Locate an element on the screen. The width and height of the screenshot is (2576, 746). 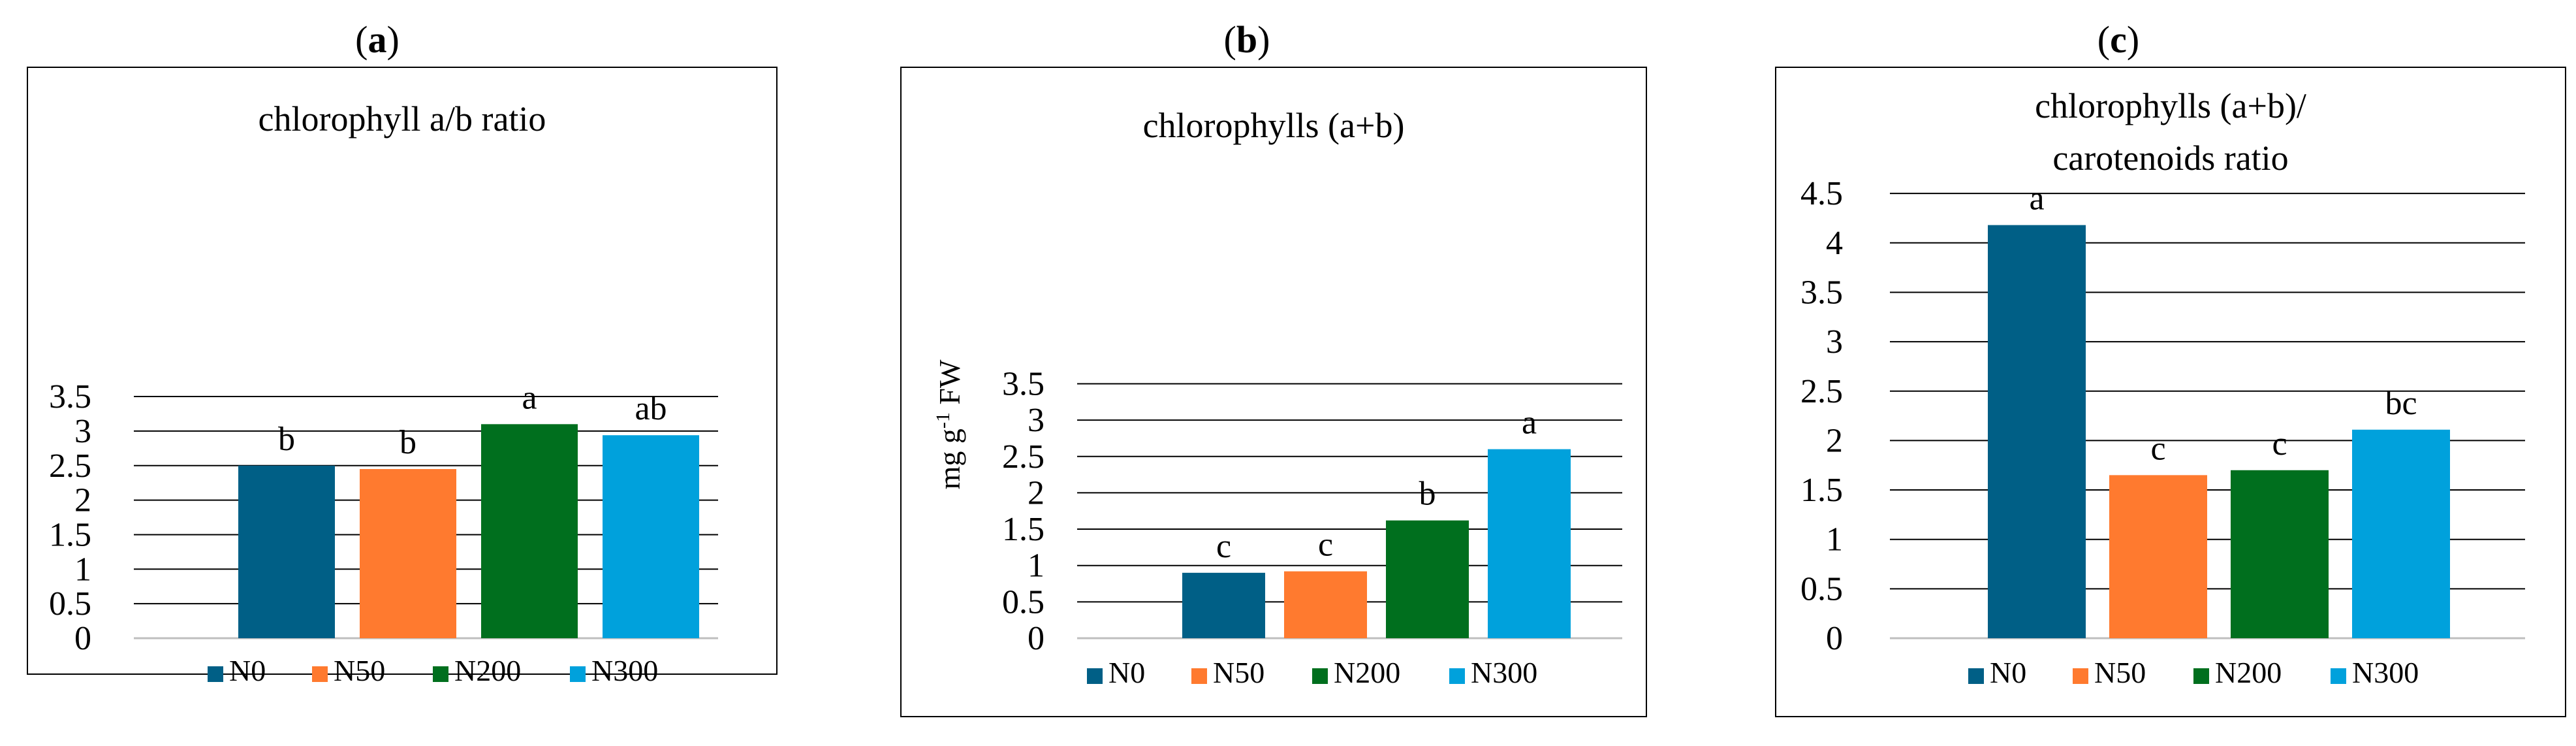
chart-title: chlorophylls (a+b) is located at coordinates (1274, 125).